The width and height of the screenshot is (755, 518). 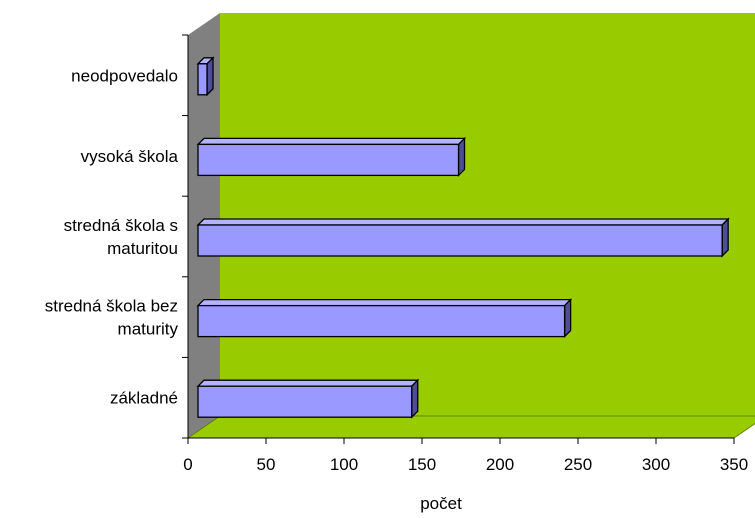 What do you see at coordinates (266, 464) in the screenshot?
I see `x-tick-label: 50` at bounding box center [266, 464].